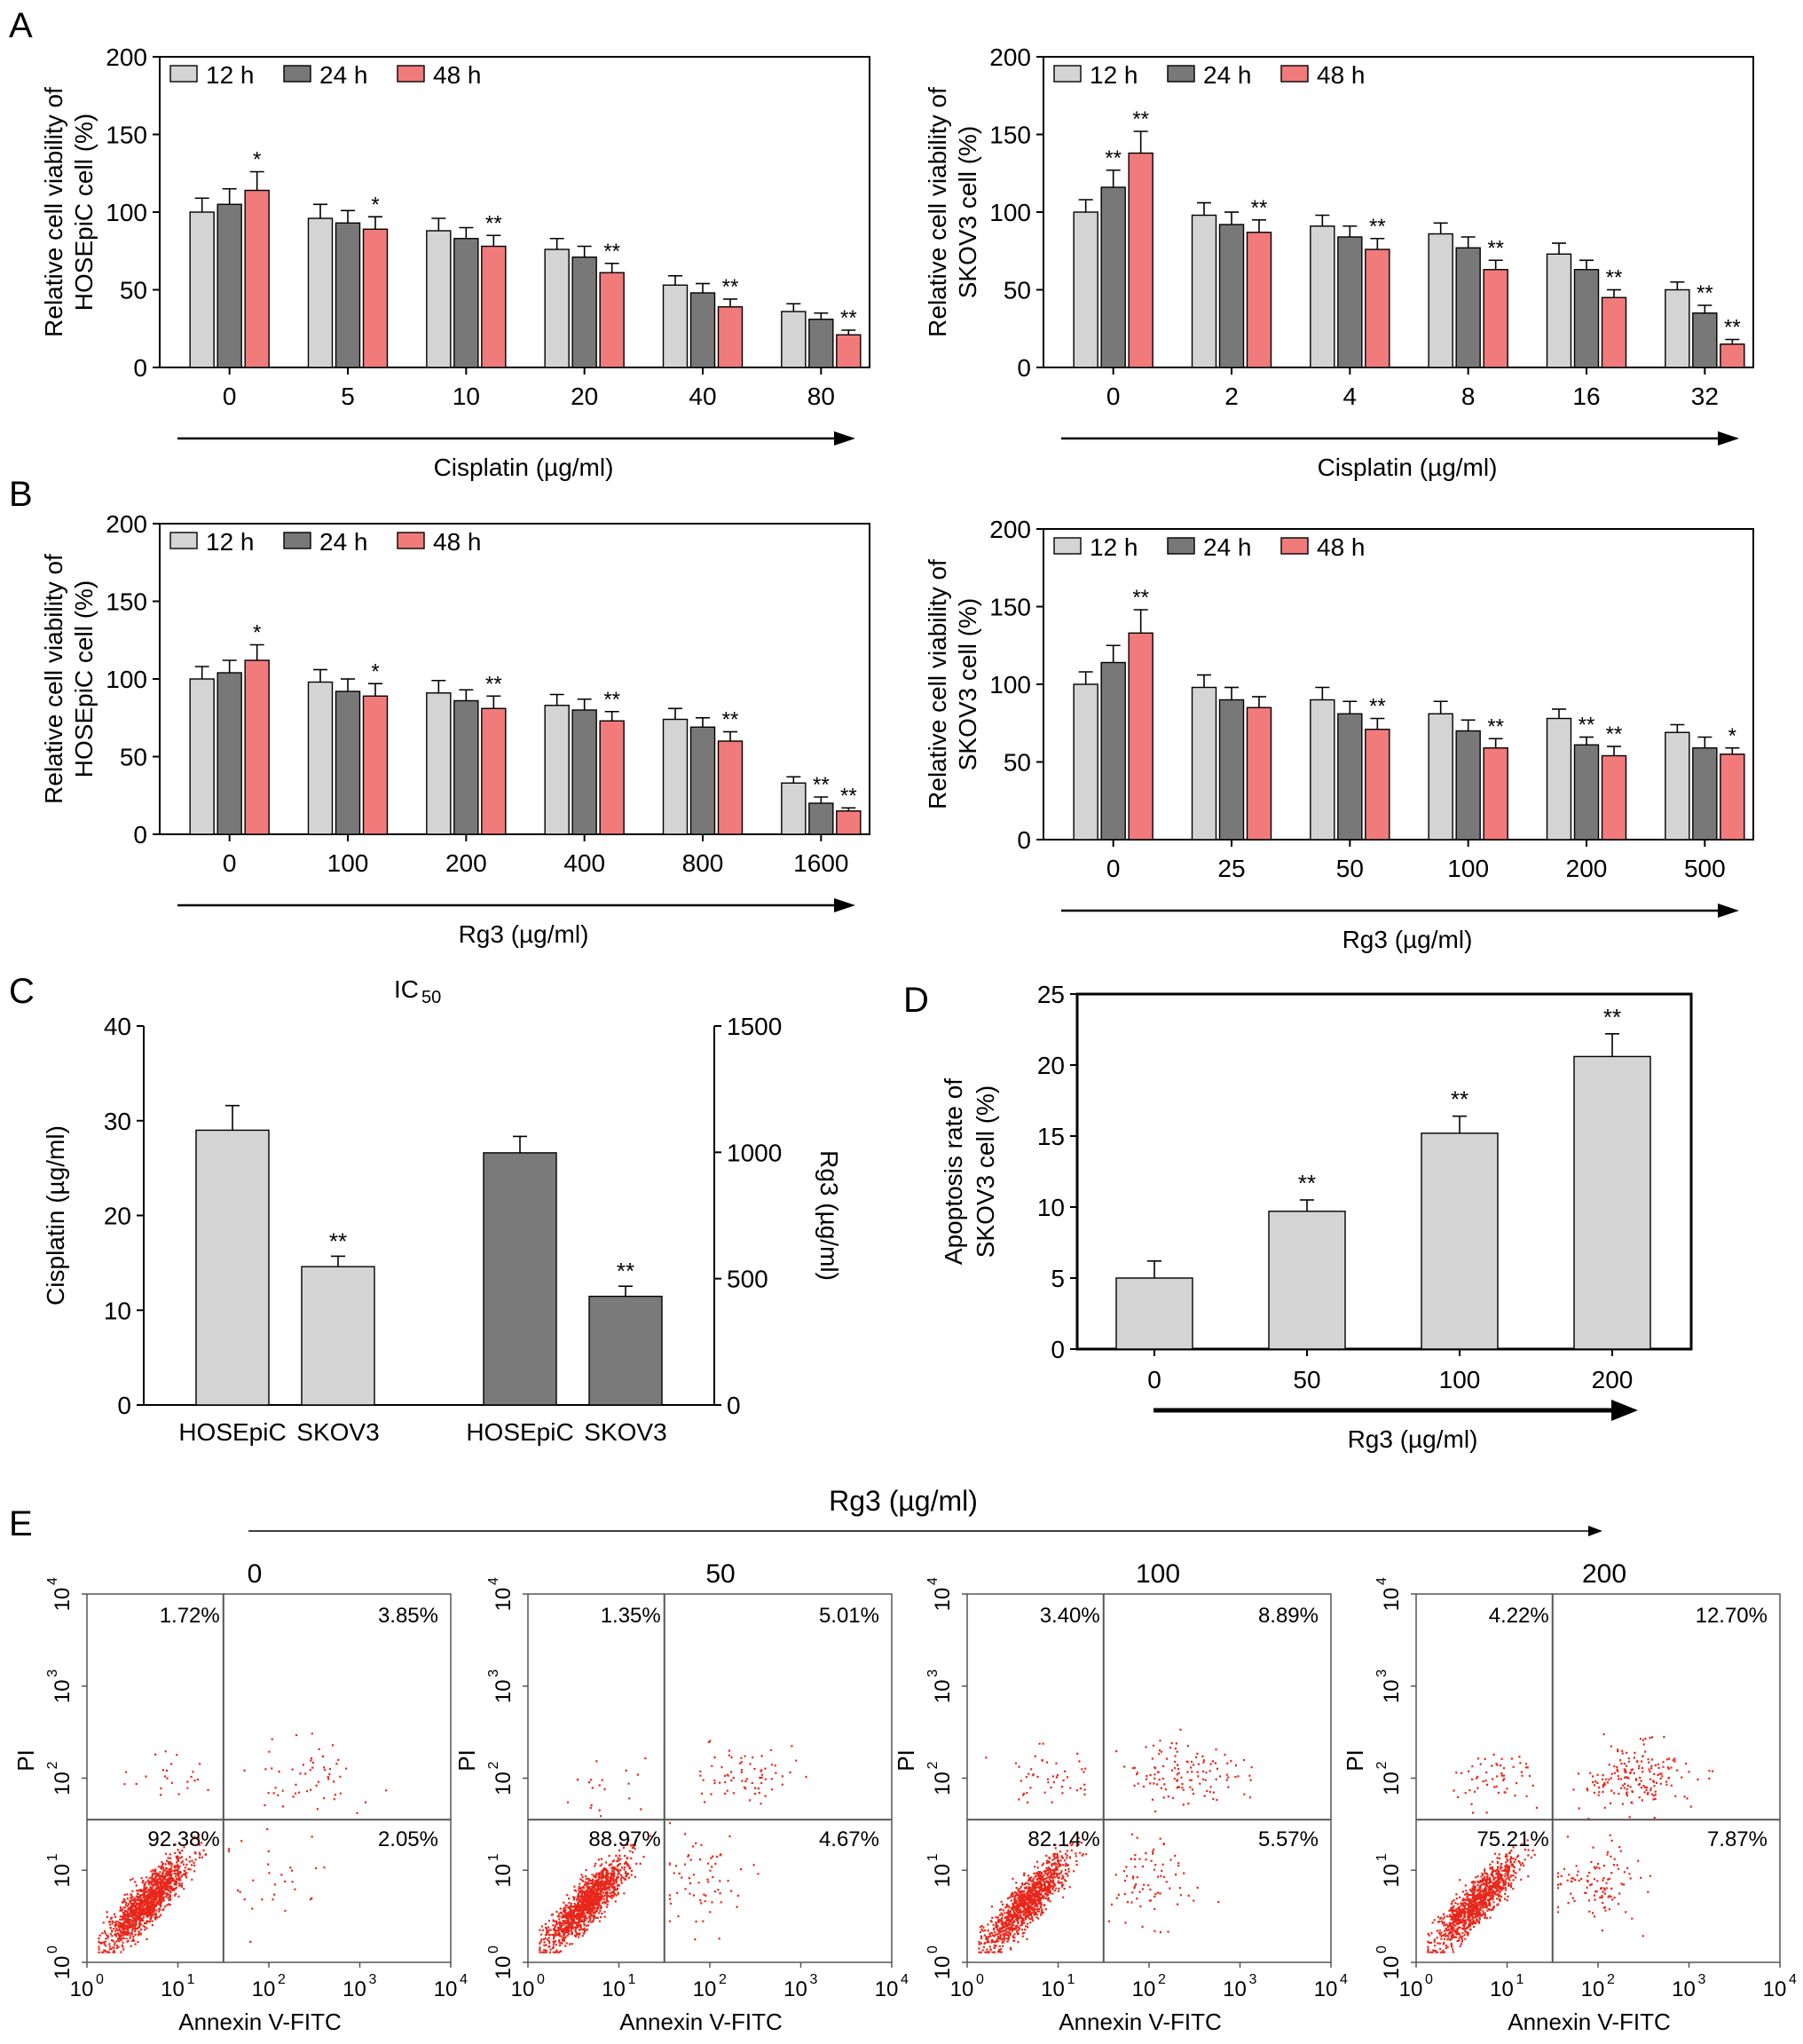 This screenshot has height=2044, width=1803. What do you see at coordinates (232, 1432) in the screenshot?
I see `x-tick-label: HOSEpiC` at bounding box center [232, 1432].